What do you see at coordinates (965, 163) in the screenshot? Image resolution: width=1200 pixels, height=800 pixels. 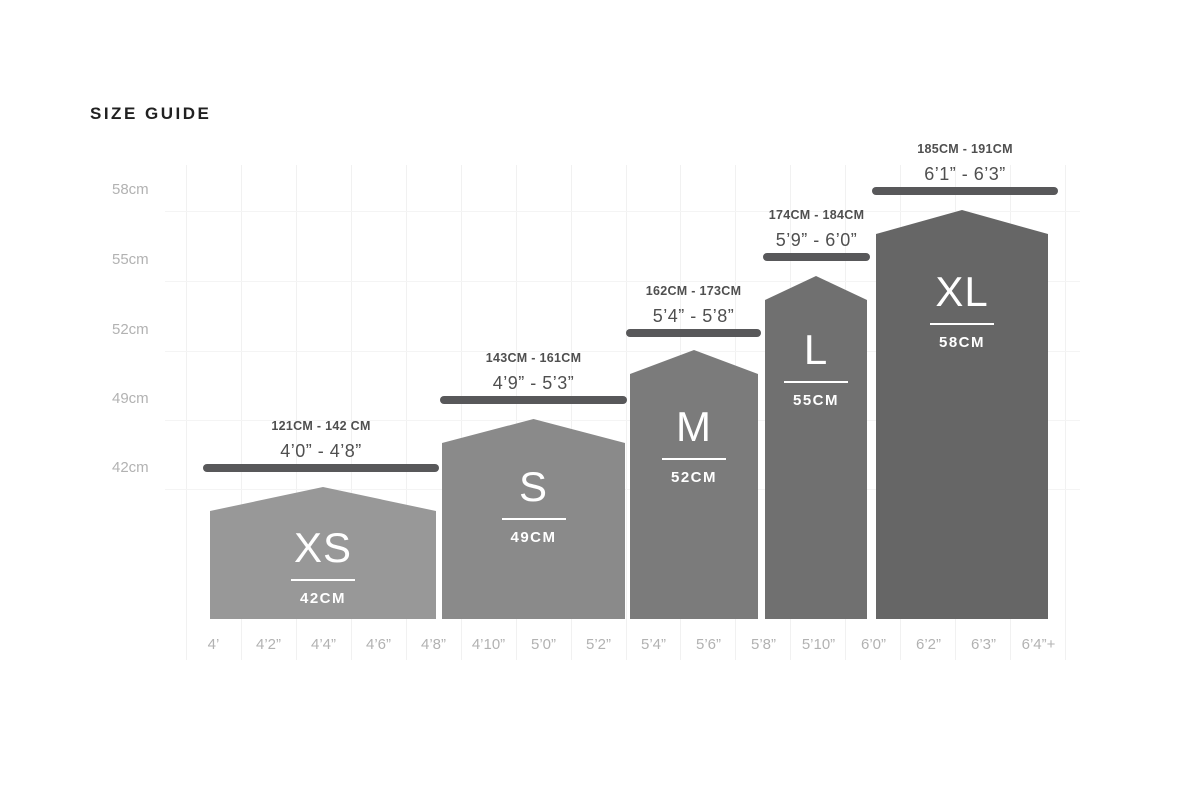 I see `xl-rider-height-annotation: 185CM - 191CM 6’1” - 6’3”` at bounding box center [965, 163].